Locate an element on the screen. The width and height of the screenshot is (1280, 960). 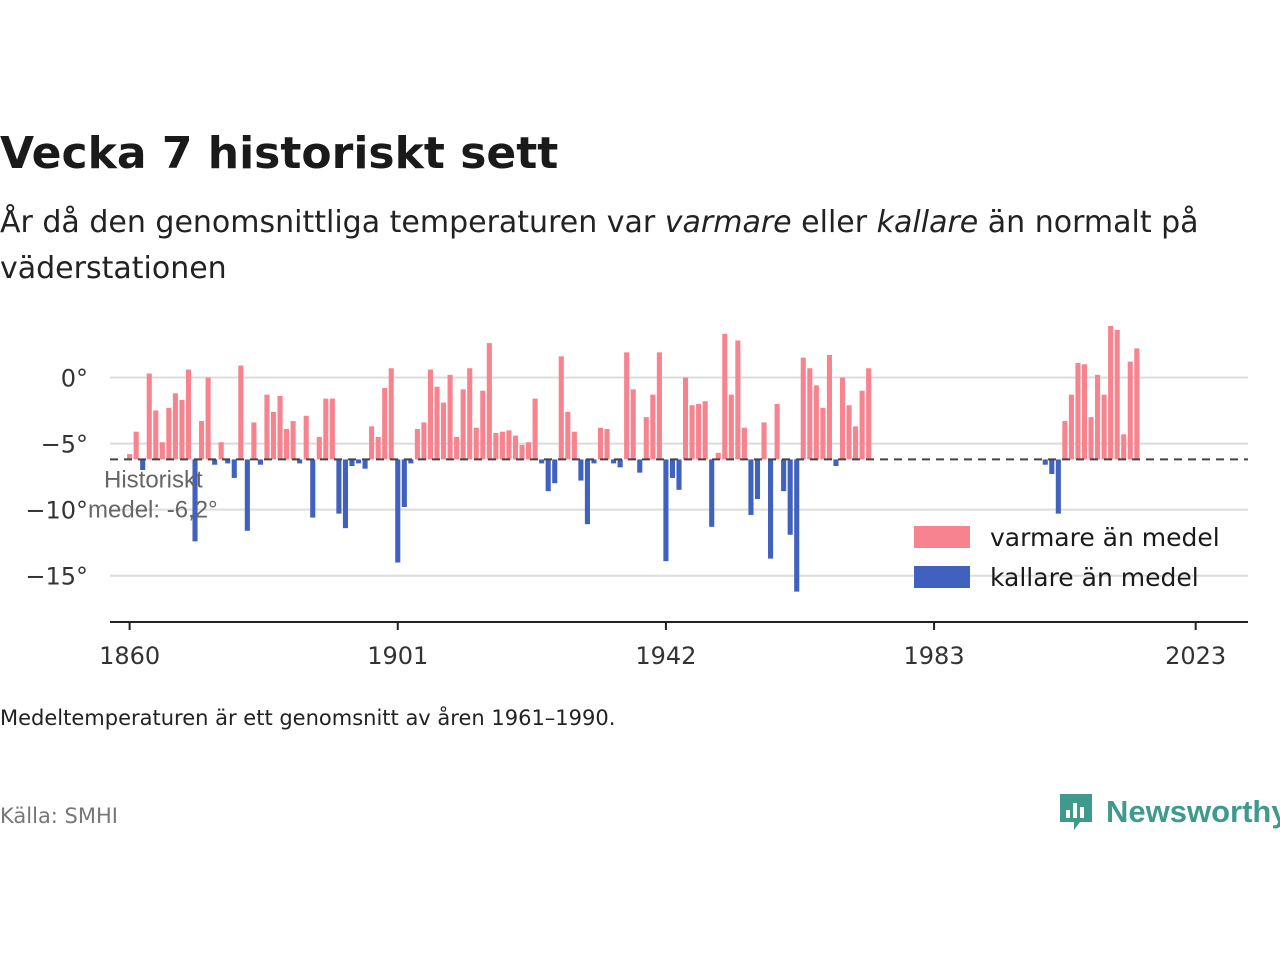
historical-average-label-line1: Historiskt is located at coordinates (153, 479).